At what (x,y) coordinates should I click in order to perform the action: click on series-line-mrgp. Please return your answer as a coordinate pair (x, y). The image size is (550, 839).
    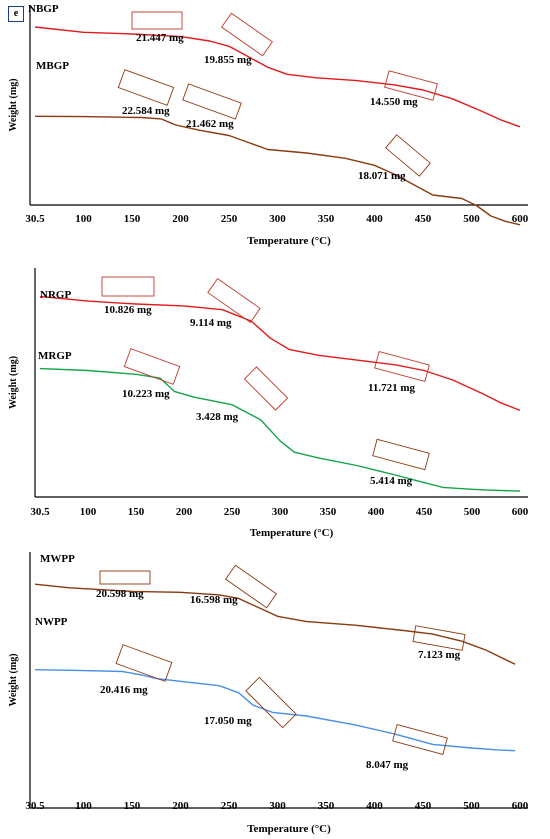
    Looking at the image, I should click on (280, 429).